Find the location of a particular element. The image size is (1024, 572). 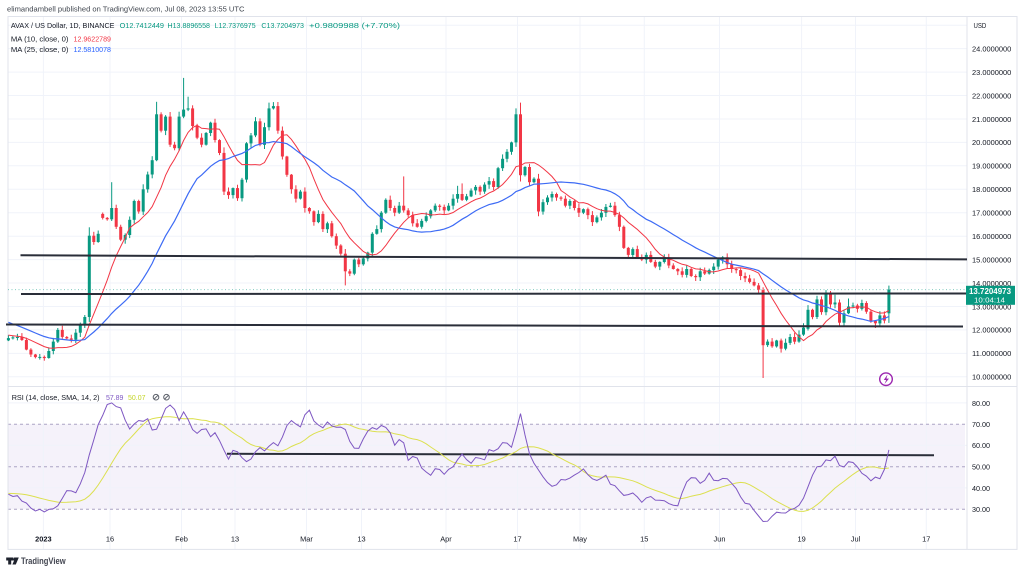

svg-text: 60.00 is located at coordinates (981, 445).